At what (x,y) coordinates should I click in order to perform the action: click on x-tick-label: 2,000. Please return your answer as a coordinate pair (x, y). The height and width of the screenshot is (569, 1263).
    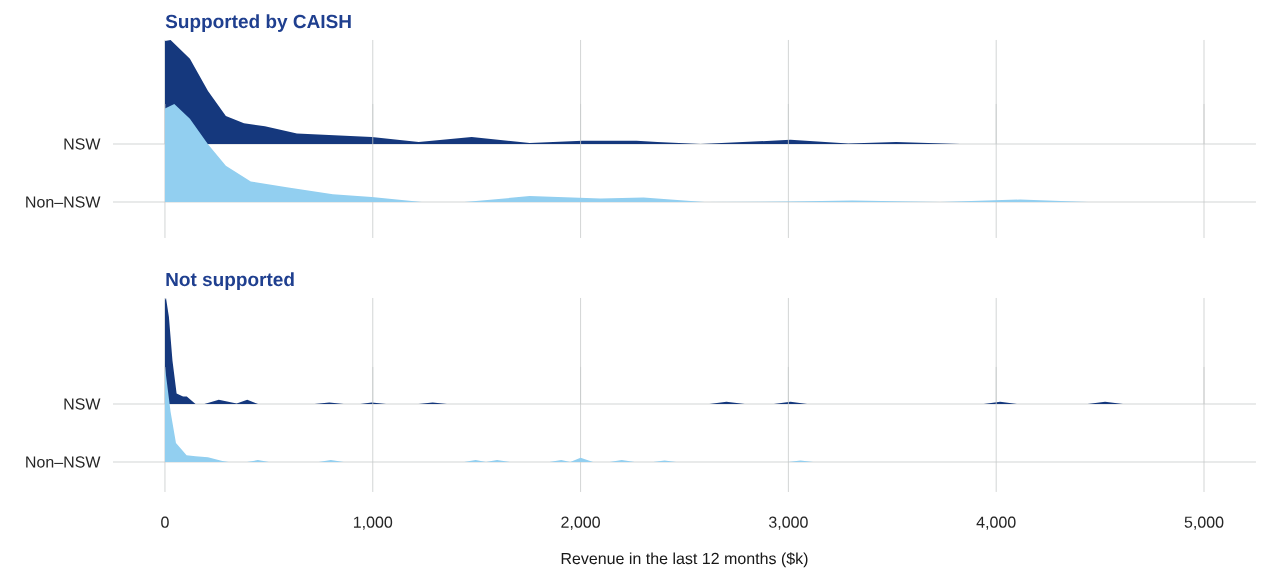
    Looking at the image, I should click on (580, 523).